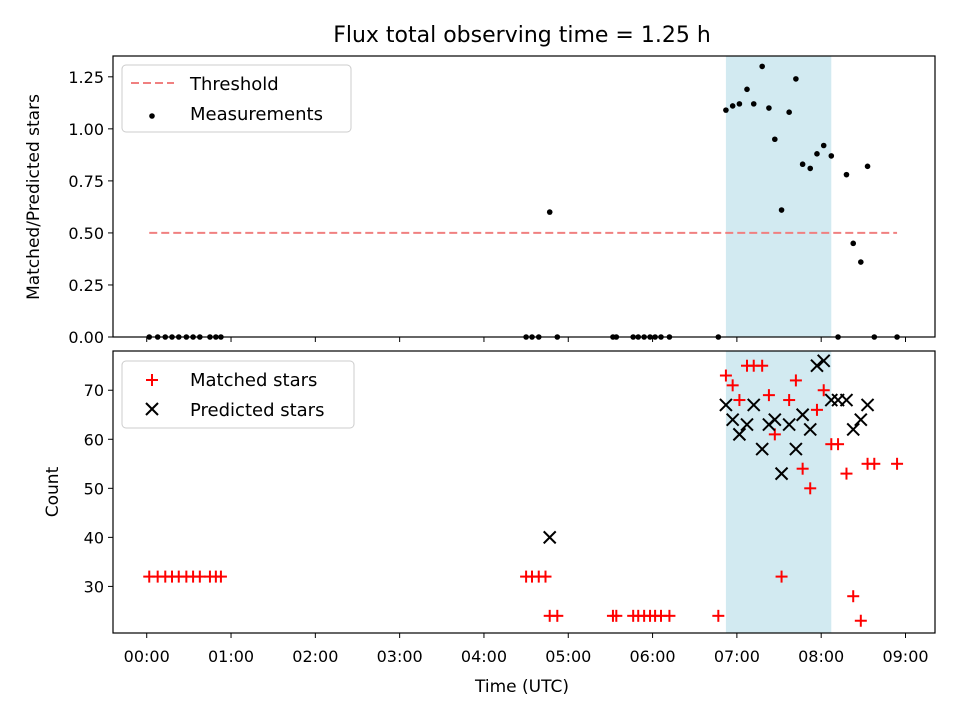 Image resolution: width=960 pixels, height=720 pixels. Describe the element at coordinates (34, 197) in the screenshot. I see `ratio-y-axis-label: Matched/Predicted stars` at that location.